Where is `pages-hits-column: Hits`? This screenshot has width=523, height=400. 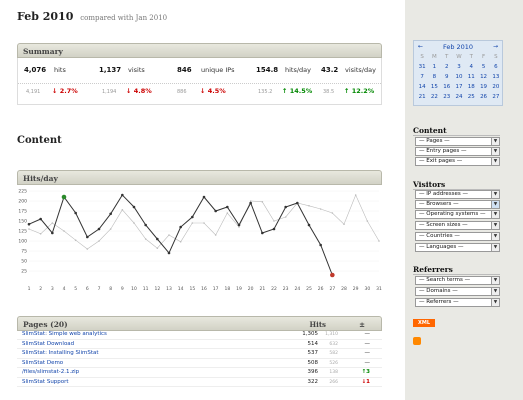 pages-hits-column: Hits is located at coordinates (317, 324).